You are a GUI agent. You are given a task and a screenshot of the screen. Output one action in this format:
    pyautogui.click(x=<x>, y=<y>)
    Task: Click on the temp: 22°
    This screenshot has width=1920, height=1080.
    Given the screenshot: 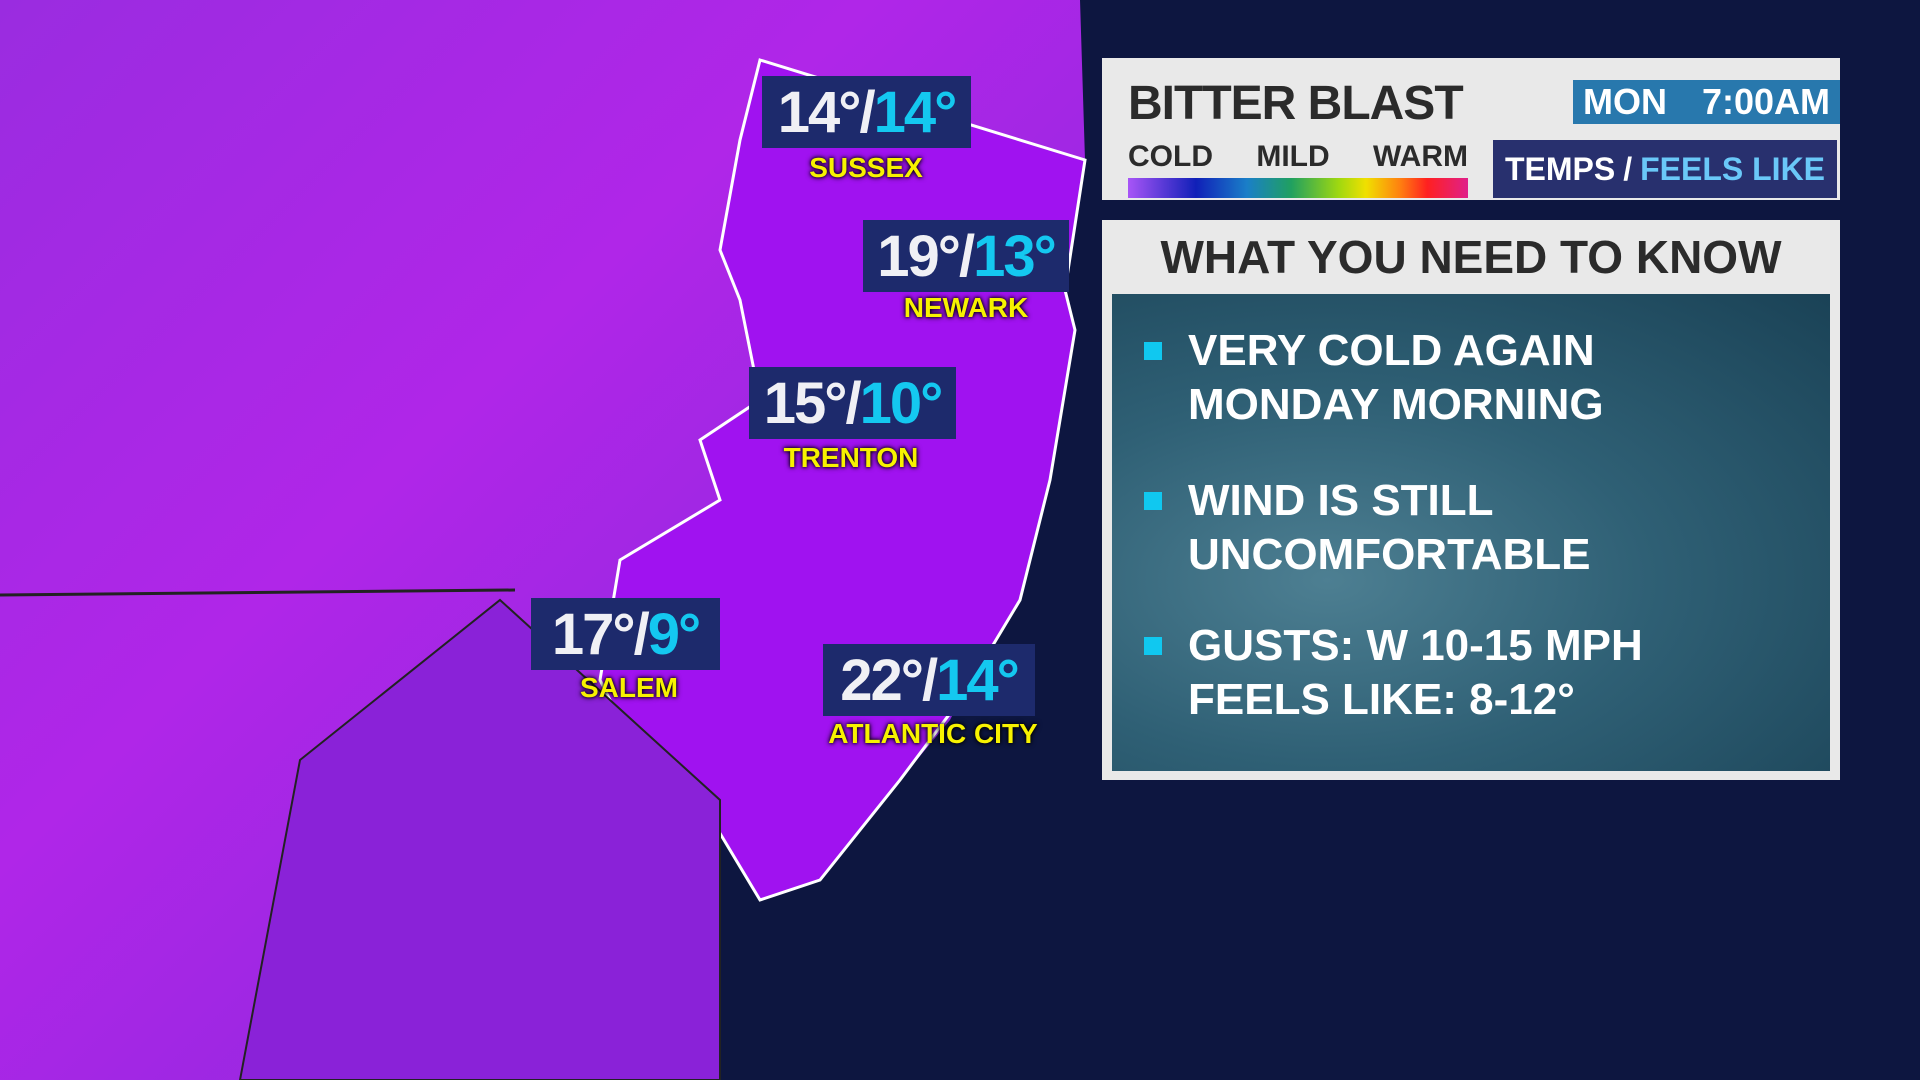 What is the action you would take?
    pyautogui.click(x=882, y=680)
    